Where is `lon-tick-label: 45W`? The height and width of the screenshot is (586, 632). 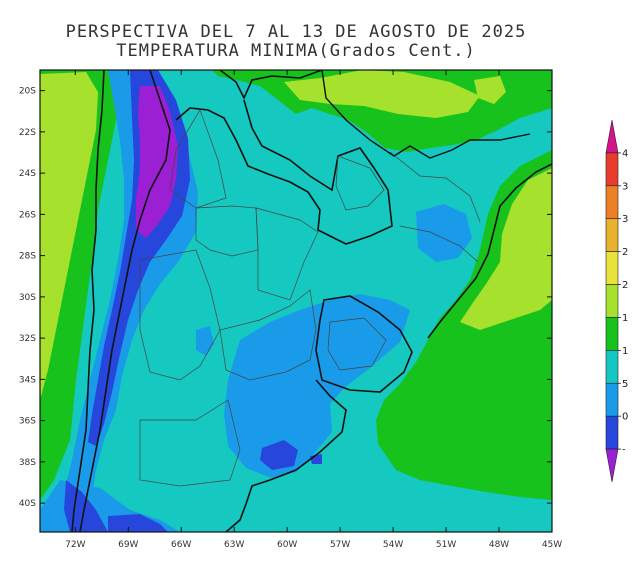 lon-tick-label: 45W is located at coordinates (552, 545).